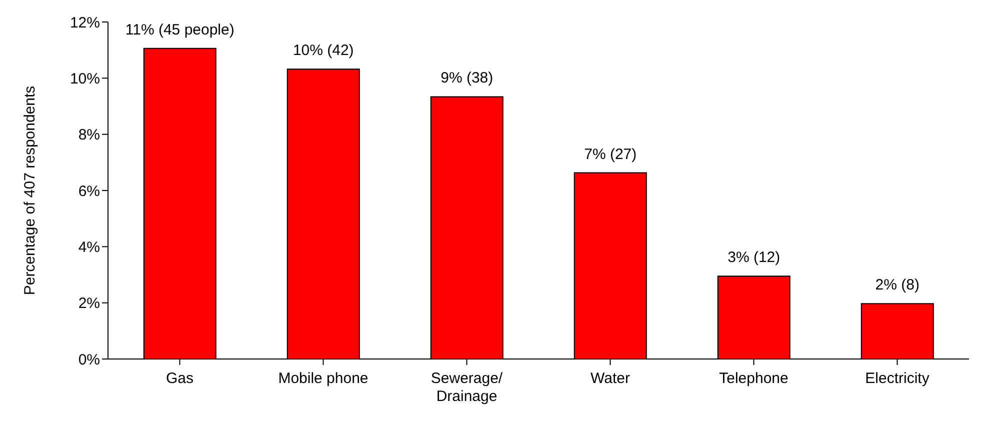 Image resolution: width=995 pixels, height=447 pixels. Describe the element at coordinates (179, 29) in the screenshot. I see `data-label: 11% (45 people)` at that location.